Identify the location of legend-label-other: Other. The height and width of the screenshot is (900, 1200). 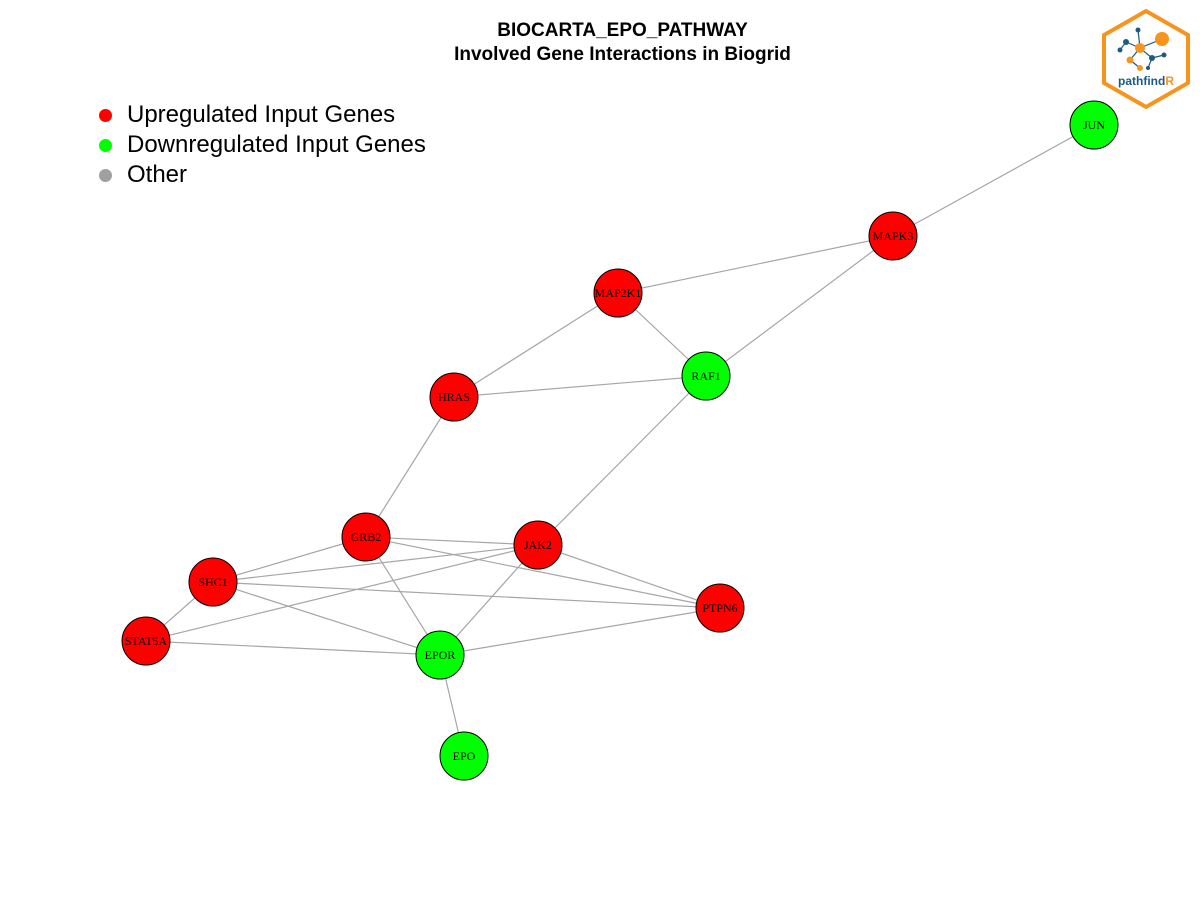
(157, 174).